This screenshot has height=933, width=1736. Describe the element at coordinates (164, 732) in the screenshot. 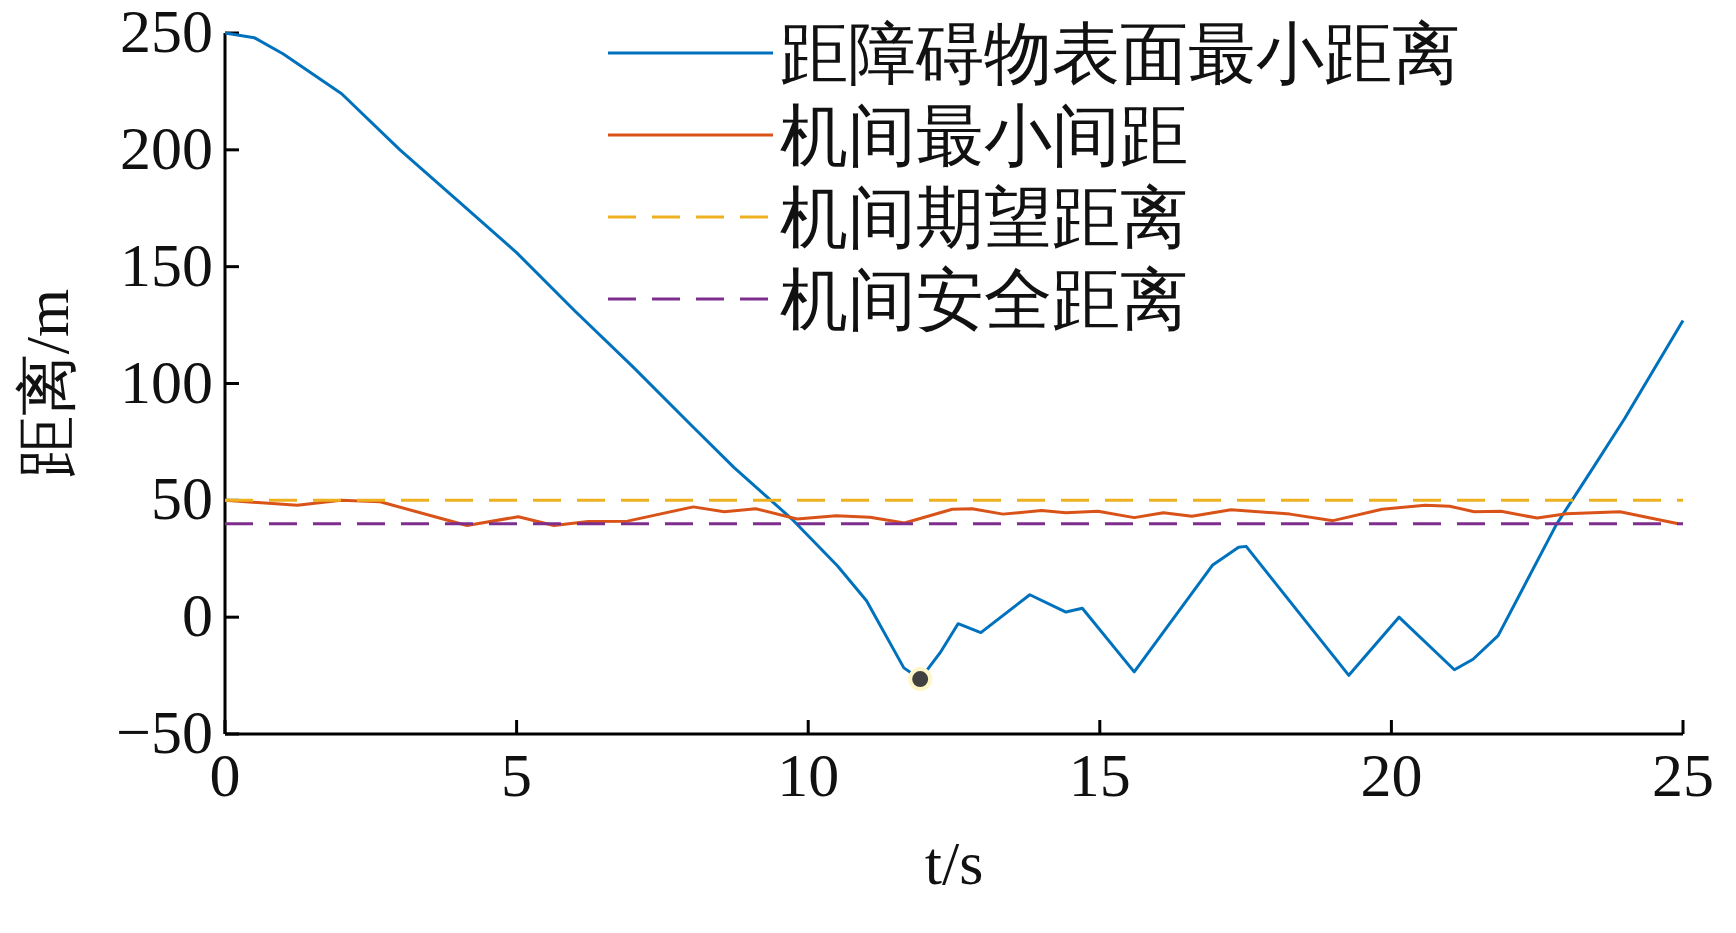

I see `y-tick-label: −50` at that location.